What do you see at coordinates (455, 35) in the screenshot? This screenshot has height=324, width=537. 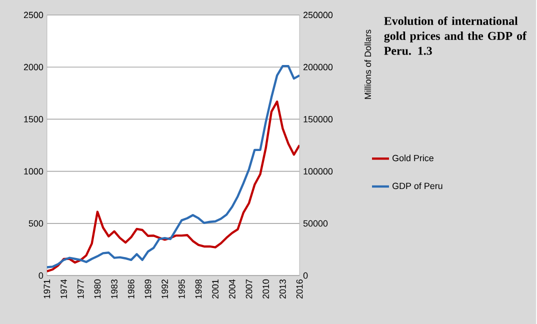 I see `text: Evolution of international gold prices and the GDP of Peru. 1.3` at bounding box center [455, 35].